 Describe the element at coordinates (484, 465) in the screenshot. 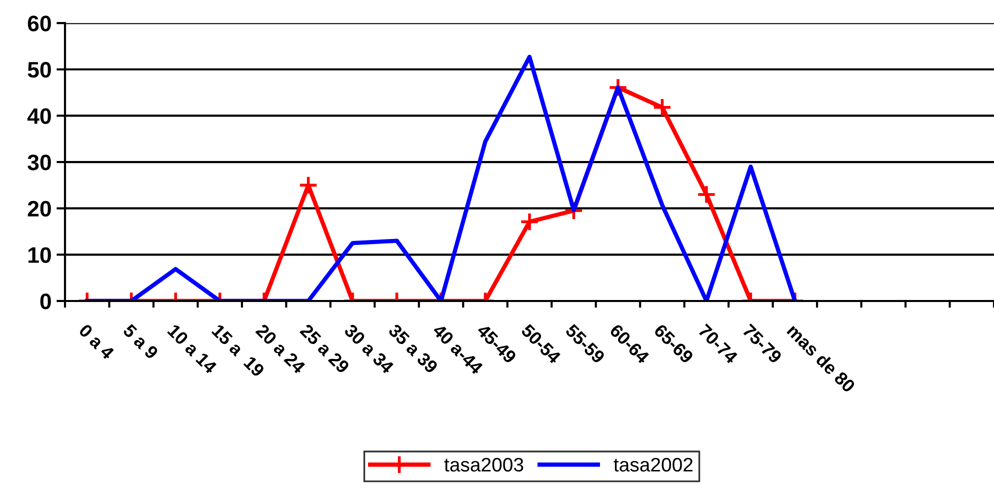

I see `legend-label: tasa2003` at that location.